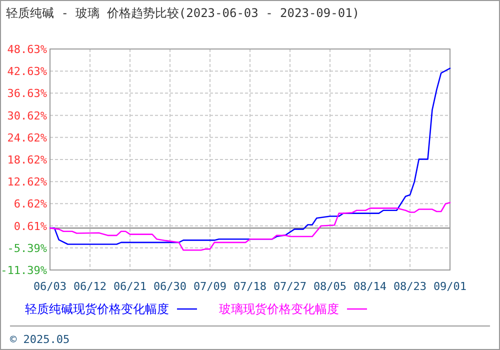 Image resolution: width=500 pixels, height=350 pixels. Describe the element at coordinates (27, 49) in the screenshot. I see `y-tick-label: 48.63%` at that location.